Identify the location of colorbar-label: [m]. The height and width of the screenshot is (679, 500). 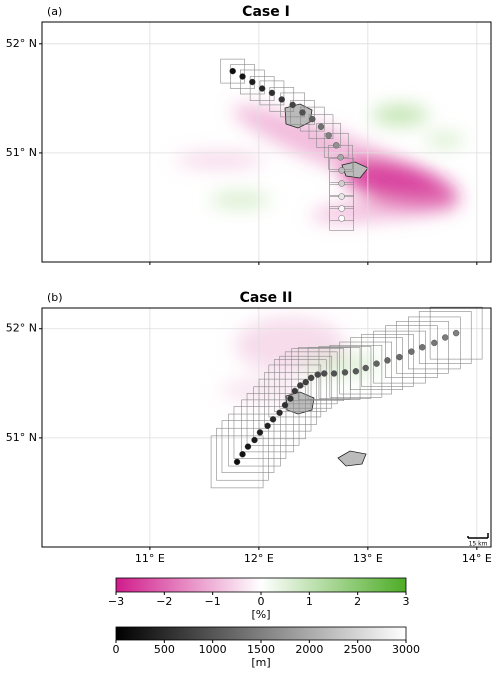
(260, 662).